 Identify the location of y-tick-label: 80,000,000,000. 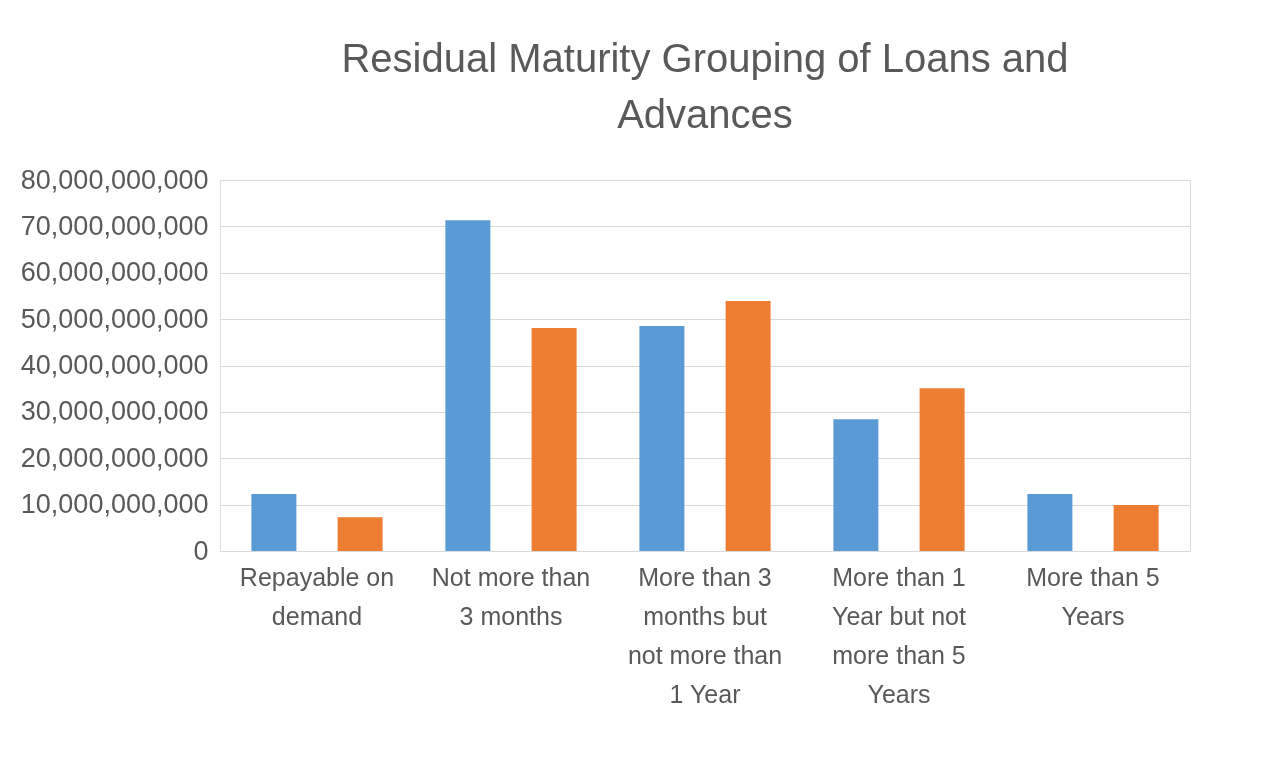
(114, 179).